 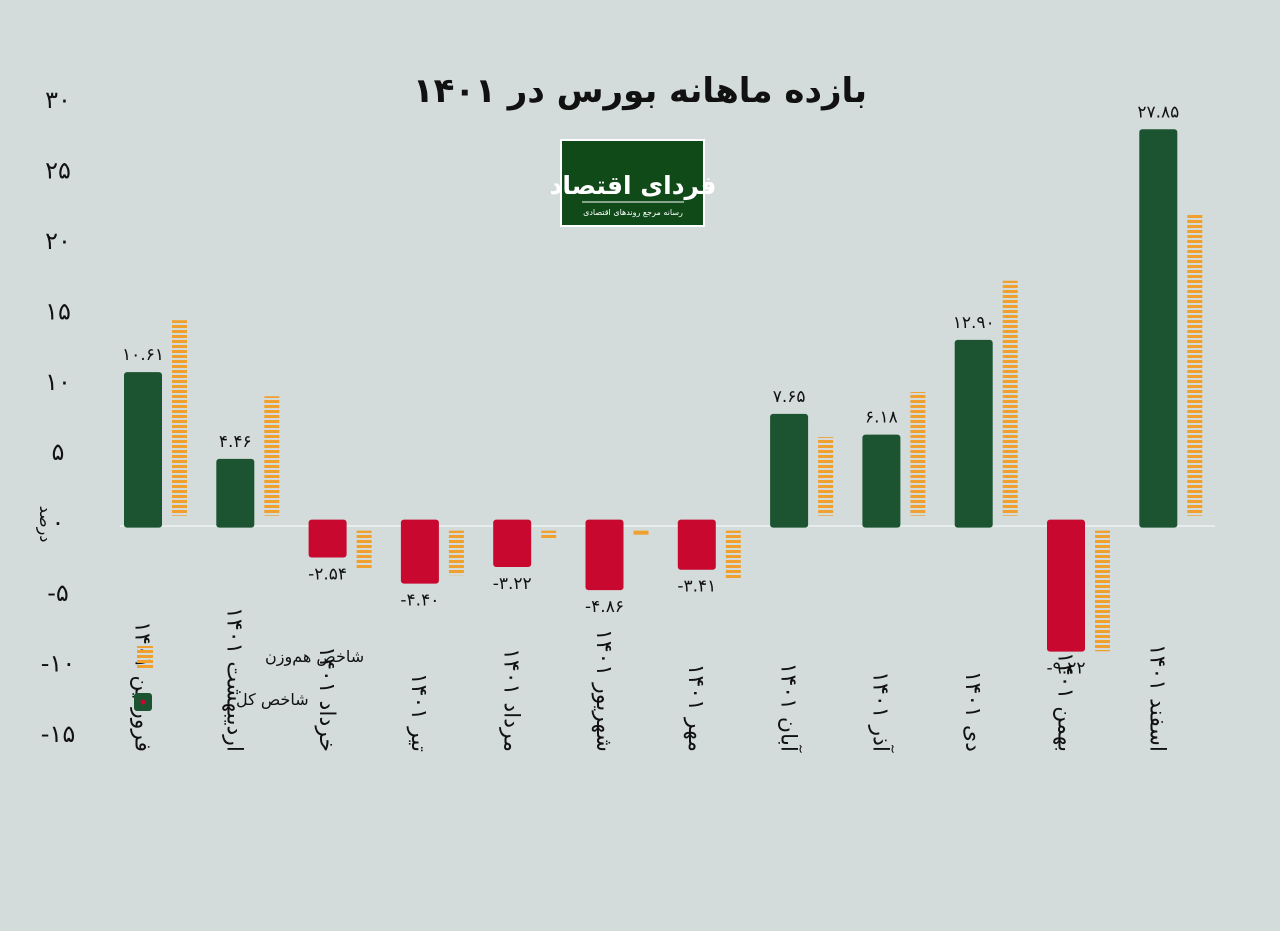 What do you see at coordinates (881, 712) in the screenshot?
I see `category-label: آذر ۱۴۰۱` at bounding box center [881, 712].